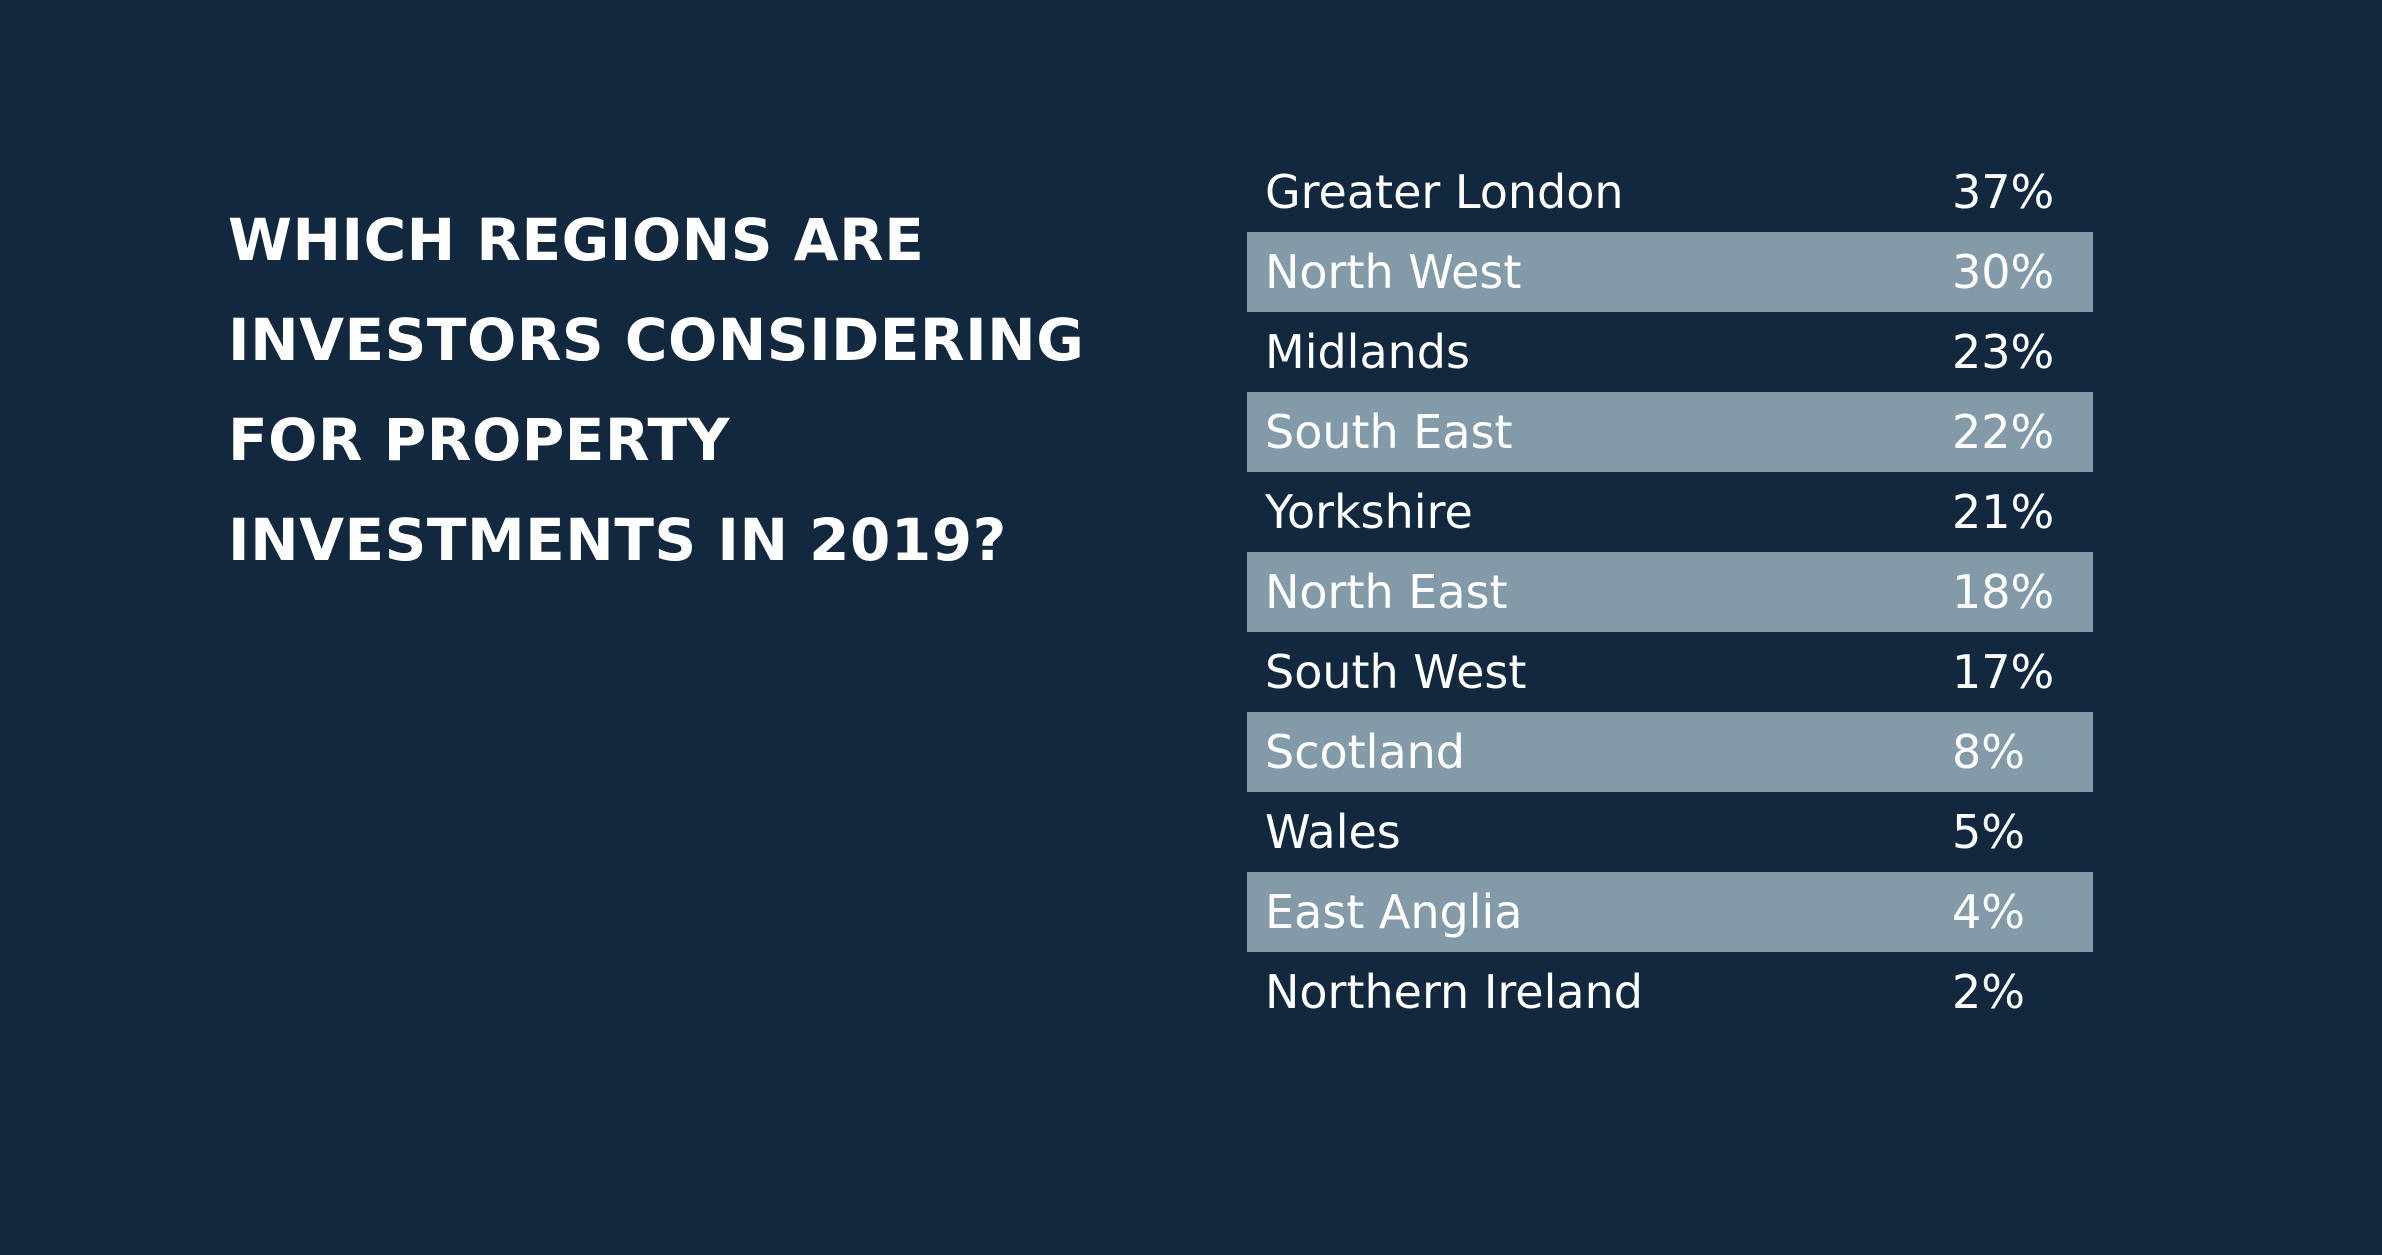 Image resolution: width=2382 pixels, height=1255 pixels. Describe the element at coordinates (1670, 752) in the screenshot. I see `table-row: Scotland 8%` at that location.